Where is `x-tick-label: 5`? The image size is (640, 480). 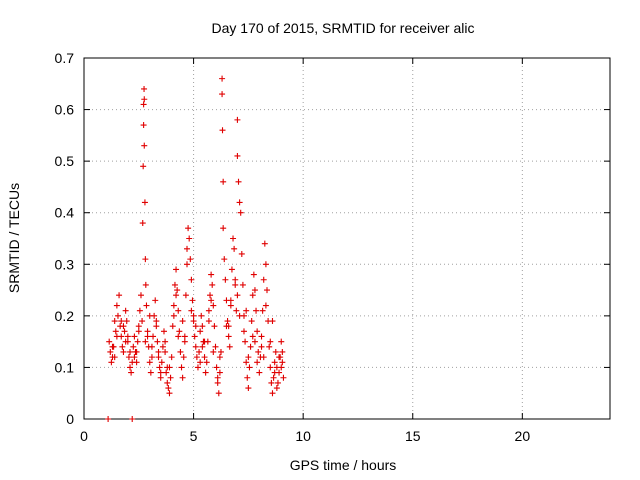
x-tick-label: 5 is located at coordinates (194, 436).